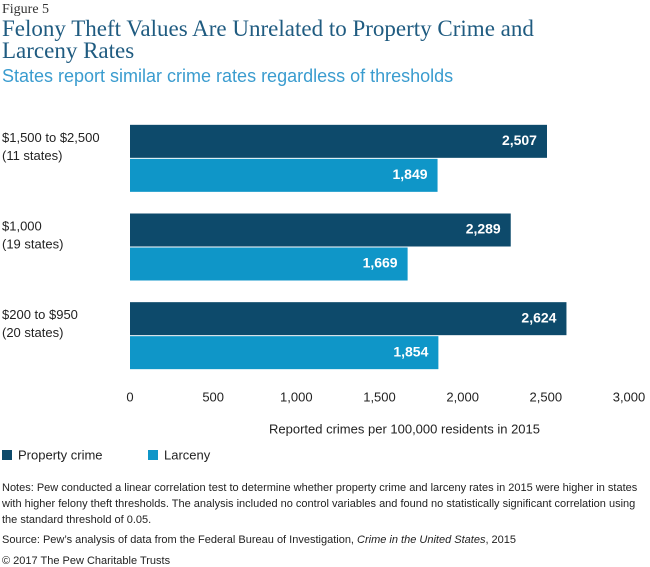 This screenshot has height=567, width=650. What do you see at coordinates (51, 137) in the screenshot?
I see `category-label: $1,500 to $2,500` at bounding box center [51, 137].